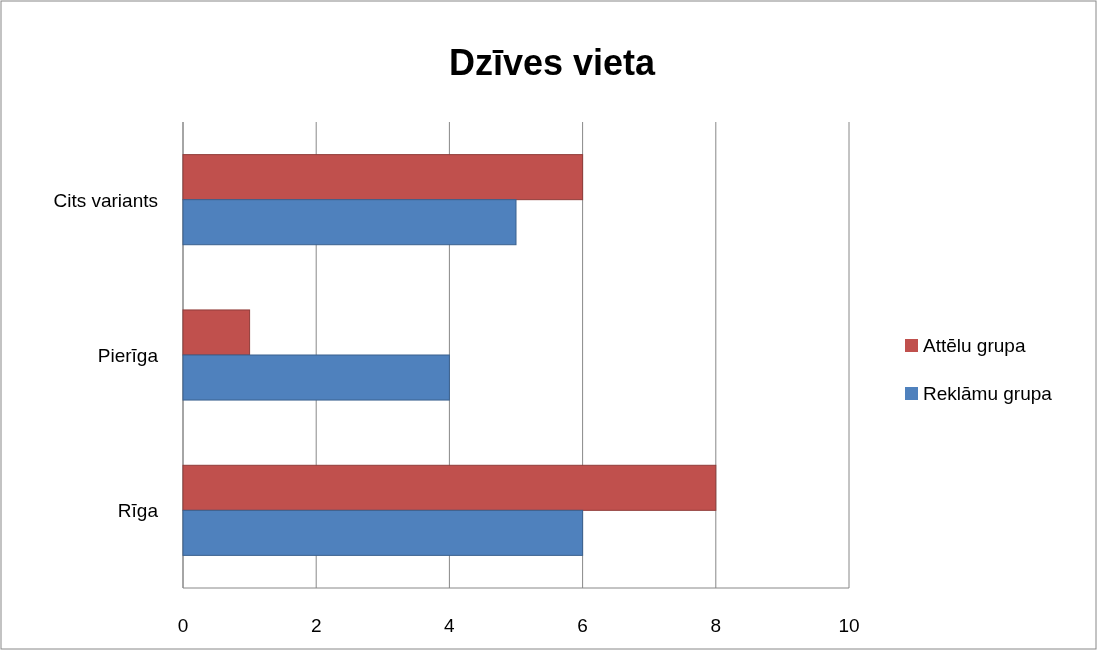 This screenshot has height=650, width=1105. Describe the element at coordinates (716, 625) in the screenshot. I see `x-tick-label: 8` at that location.